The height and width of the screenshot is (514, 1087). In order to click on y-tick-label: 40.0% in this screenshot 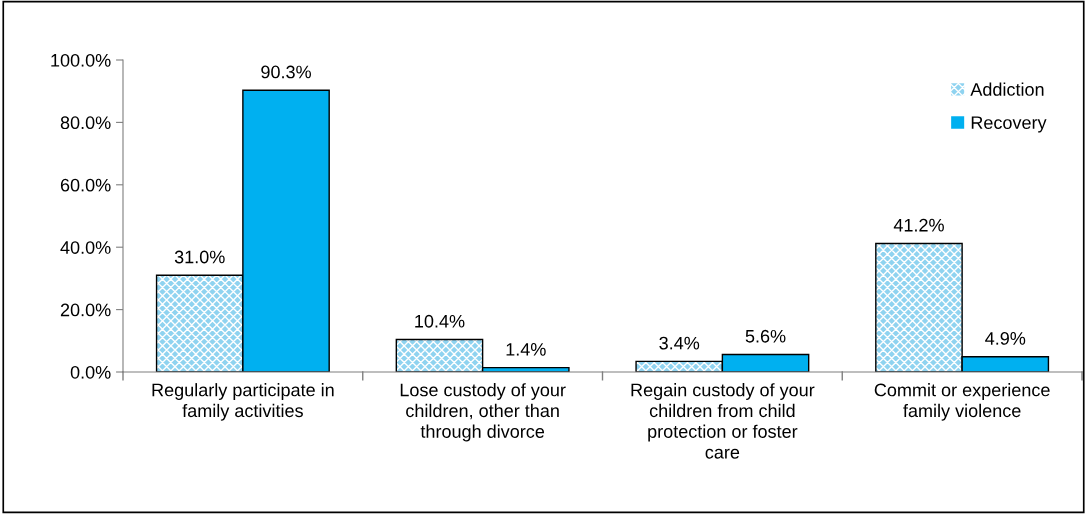, I will do `click(85, 247)`.